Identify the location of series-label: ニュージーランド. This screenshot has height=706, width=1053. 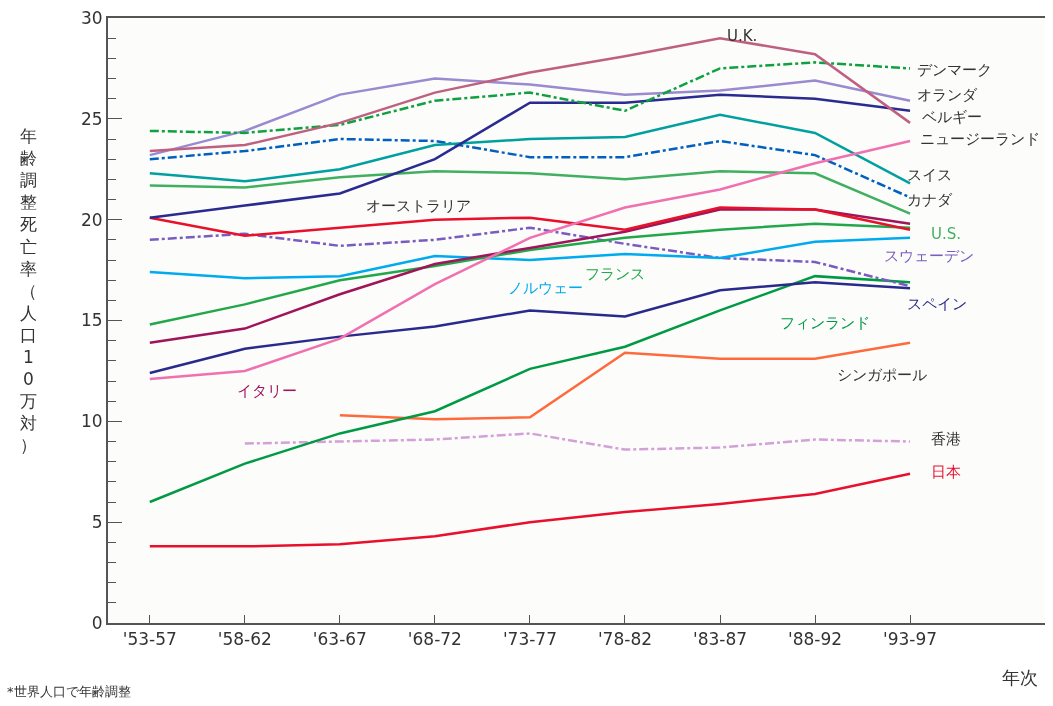
(980, 139).